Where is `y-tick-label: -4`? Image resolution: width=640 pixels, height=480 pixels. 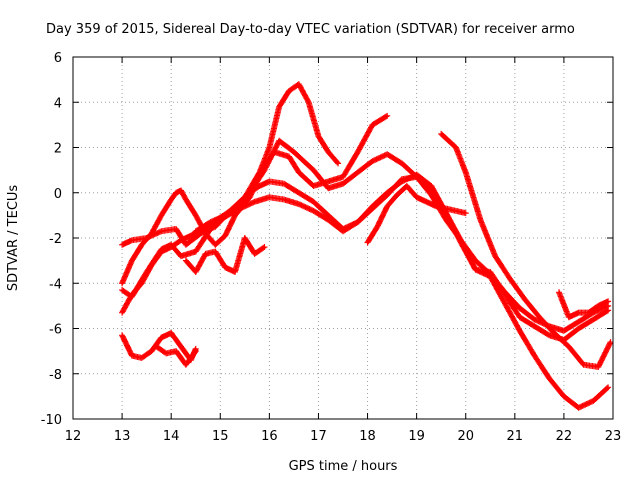
y-tick-label: -4 is located at coordinates (55, 284).